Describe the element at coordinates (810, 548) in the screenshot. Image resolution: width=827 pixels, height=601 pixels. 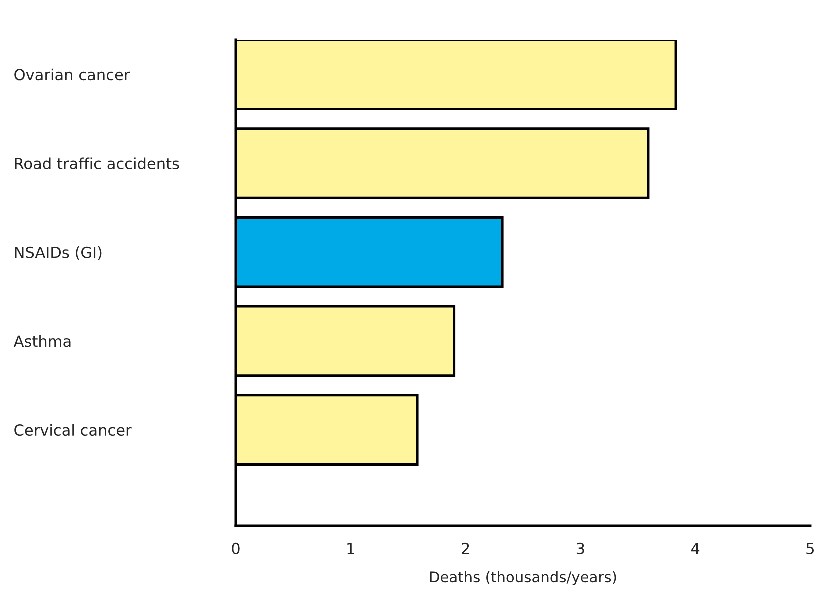
I see `x-tick-label: 5` at that location.